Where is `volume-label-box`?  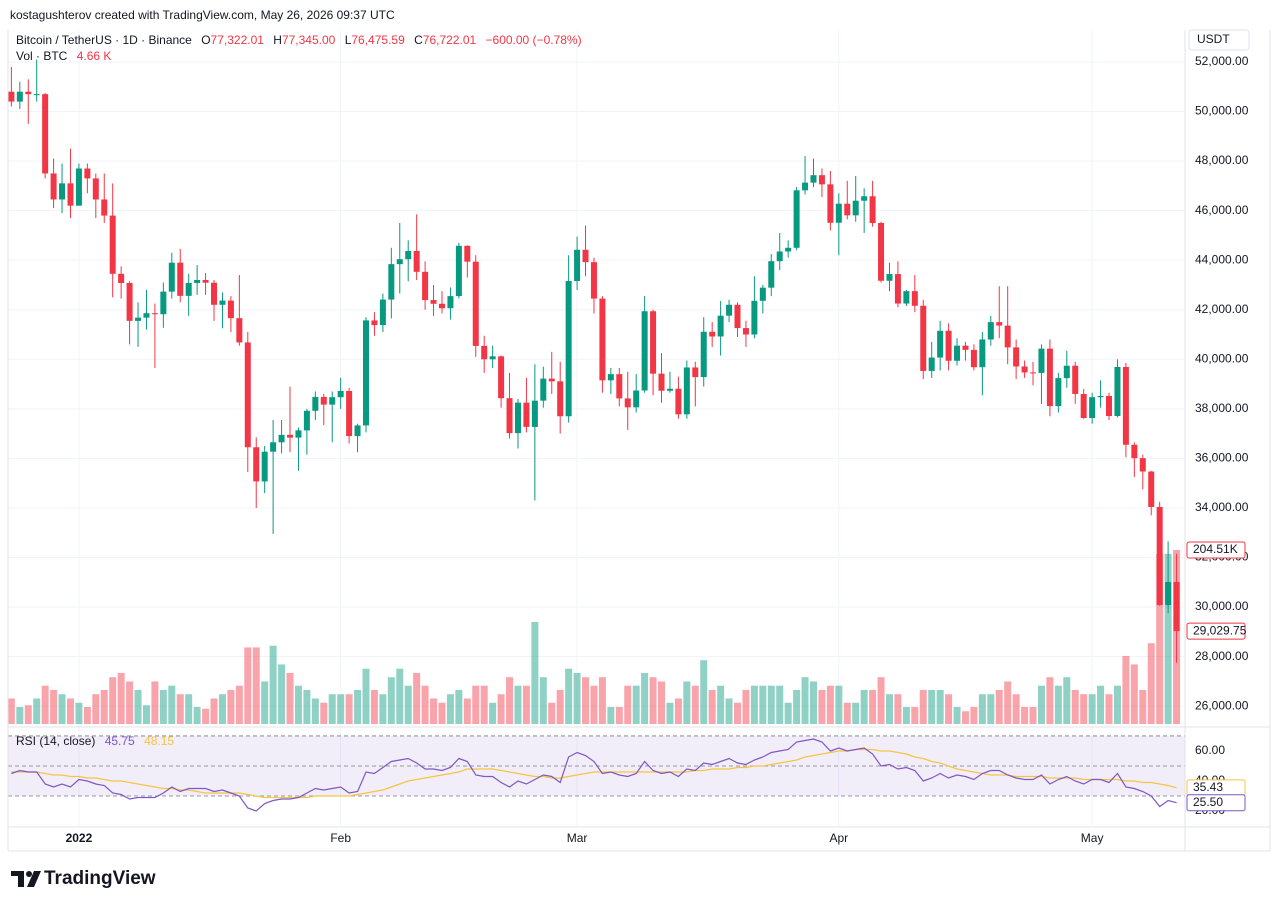
volume-label-box is located at coordinates (1216, 550).